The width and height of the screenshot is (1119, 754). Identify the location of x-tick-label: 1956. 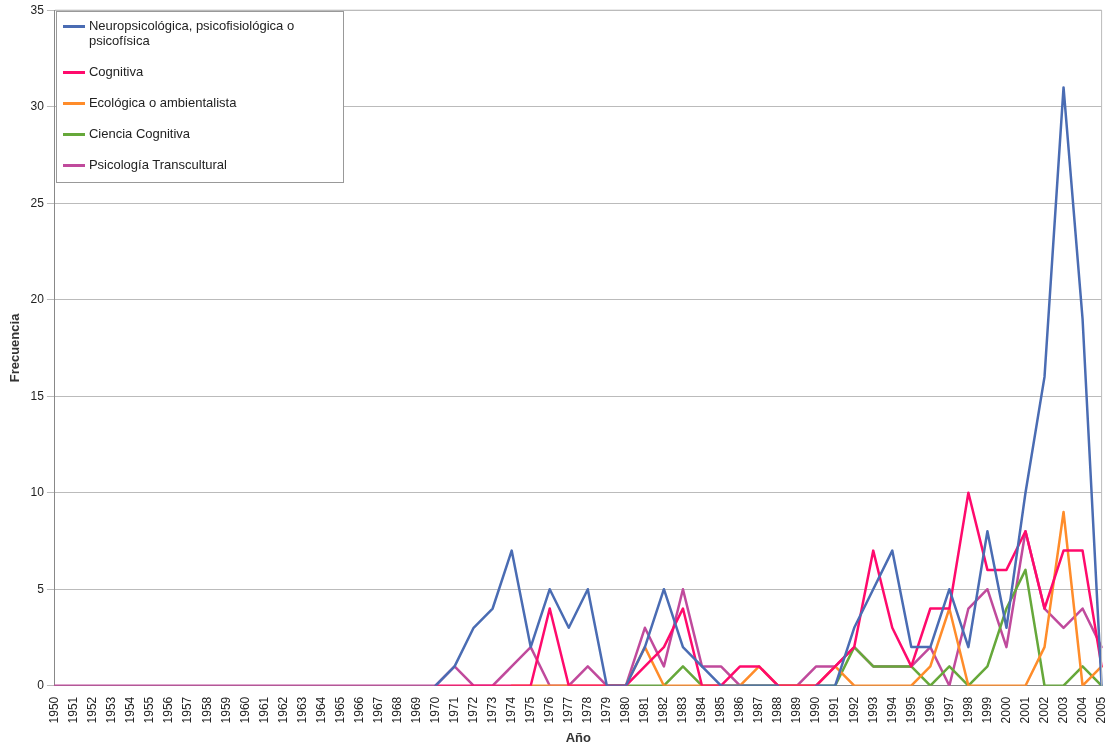
(168, 710).